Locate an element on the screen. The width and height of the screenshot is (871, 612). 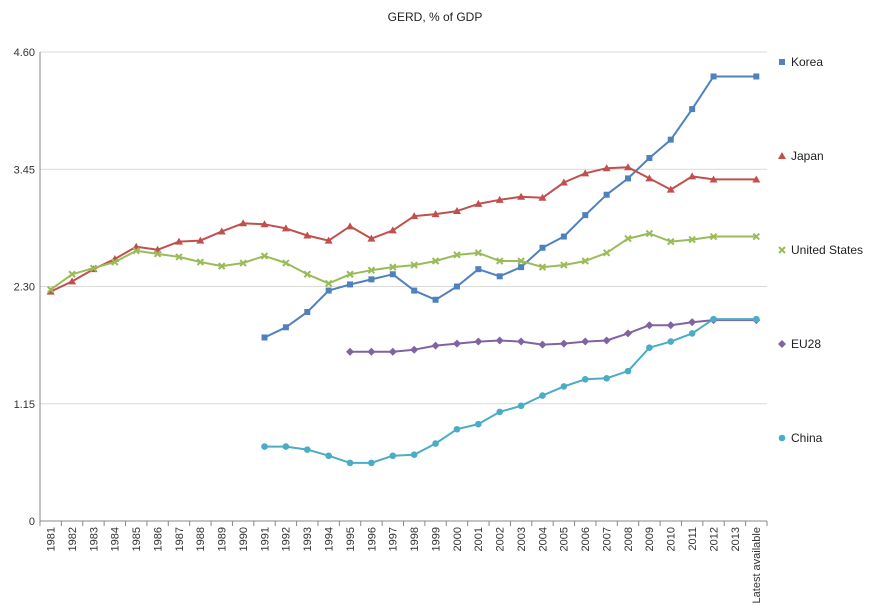
legend-label-eu28: EU28 is located at coordinates (806, 344).